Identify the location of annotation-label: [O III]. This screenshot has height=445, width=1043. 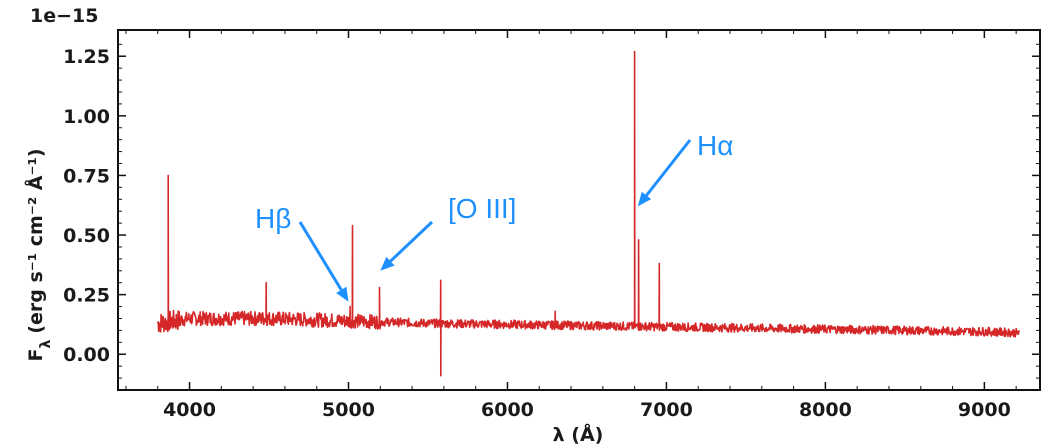
(482, 208).